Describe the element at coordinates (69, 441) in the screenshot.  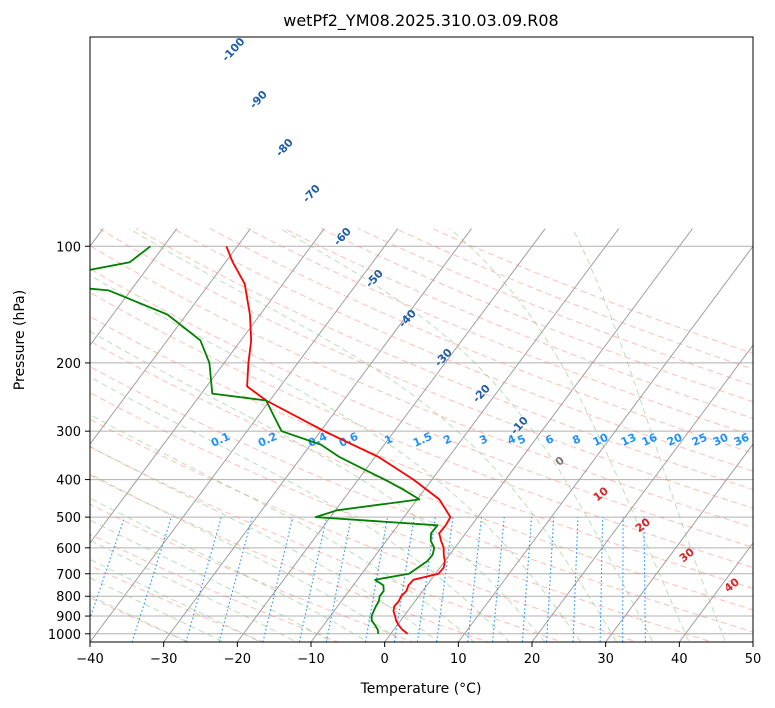
I see `y-axis: 100 200 300 400 500 600 700 800 900 1000` at that location.